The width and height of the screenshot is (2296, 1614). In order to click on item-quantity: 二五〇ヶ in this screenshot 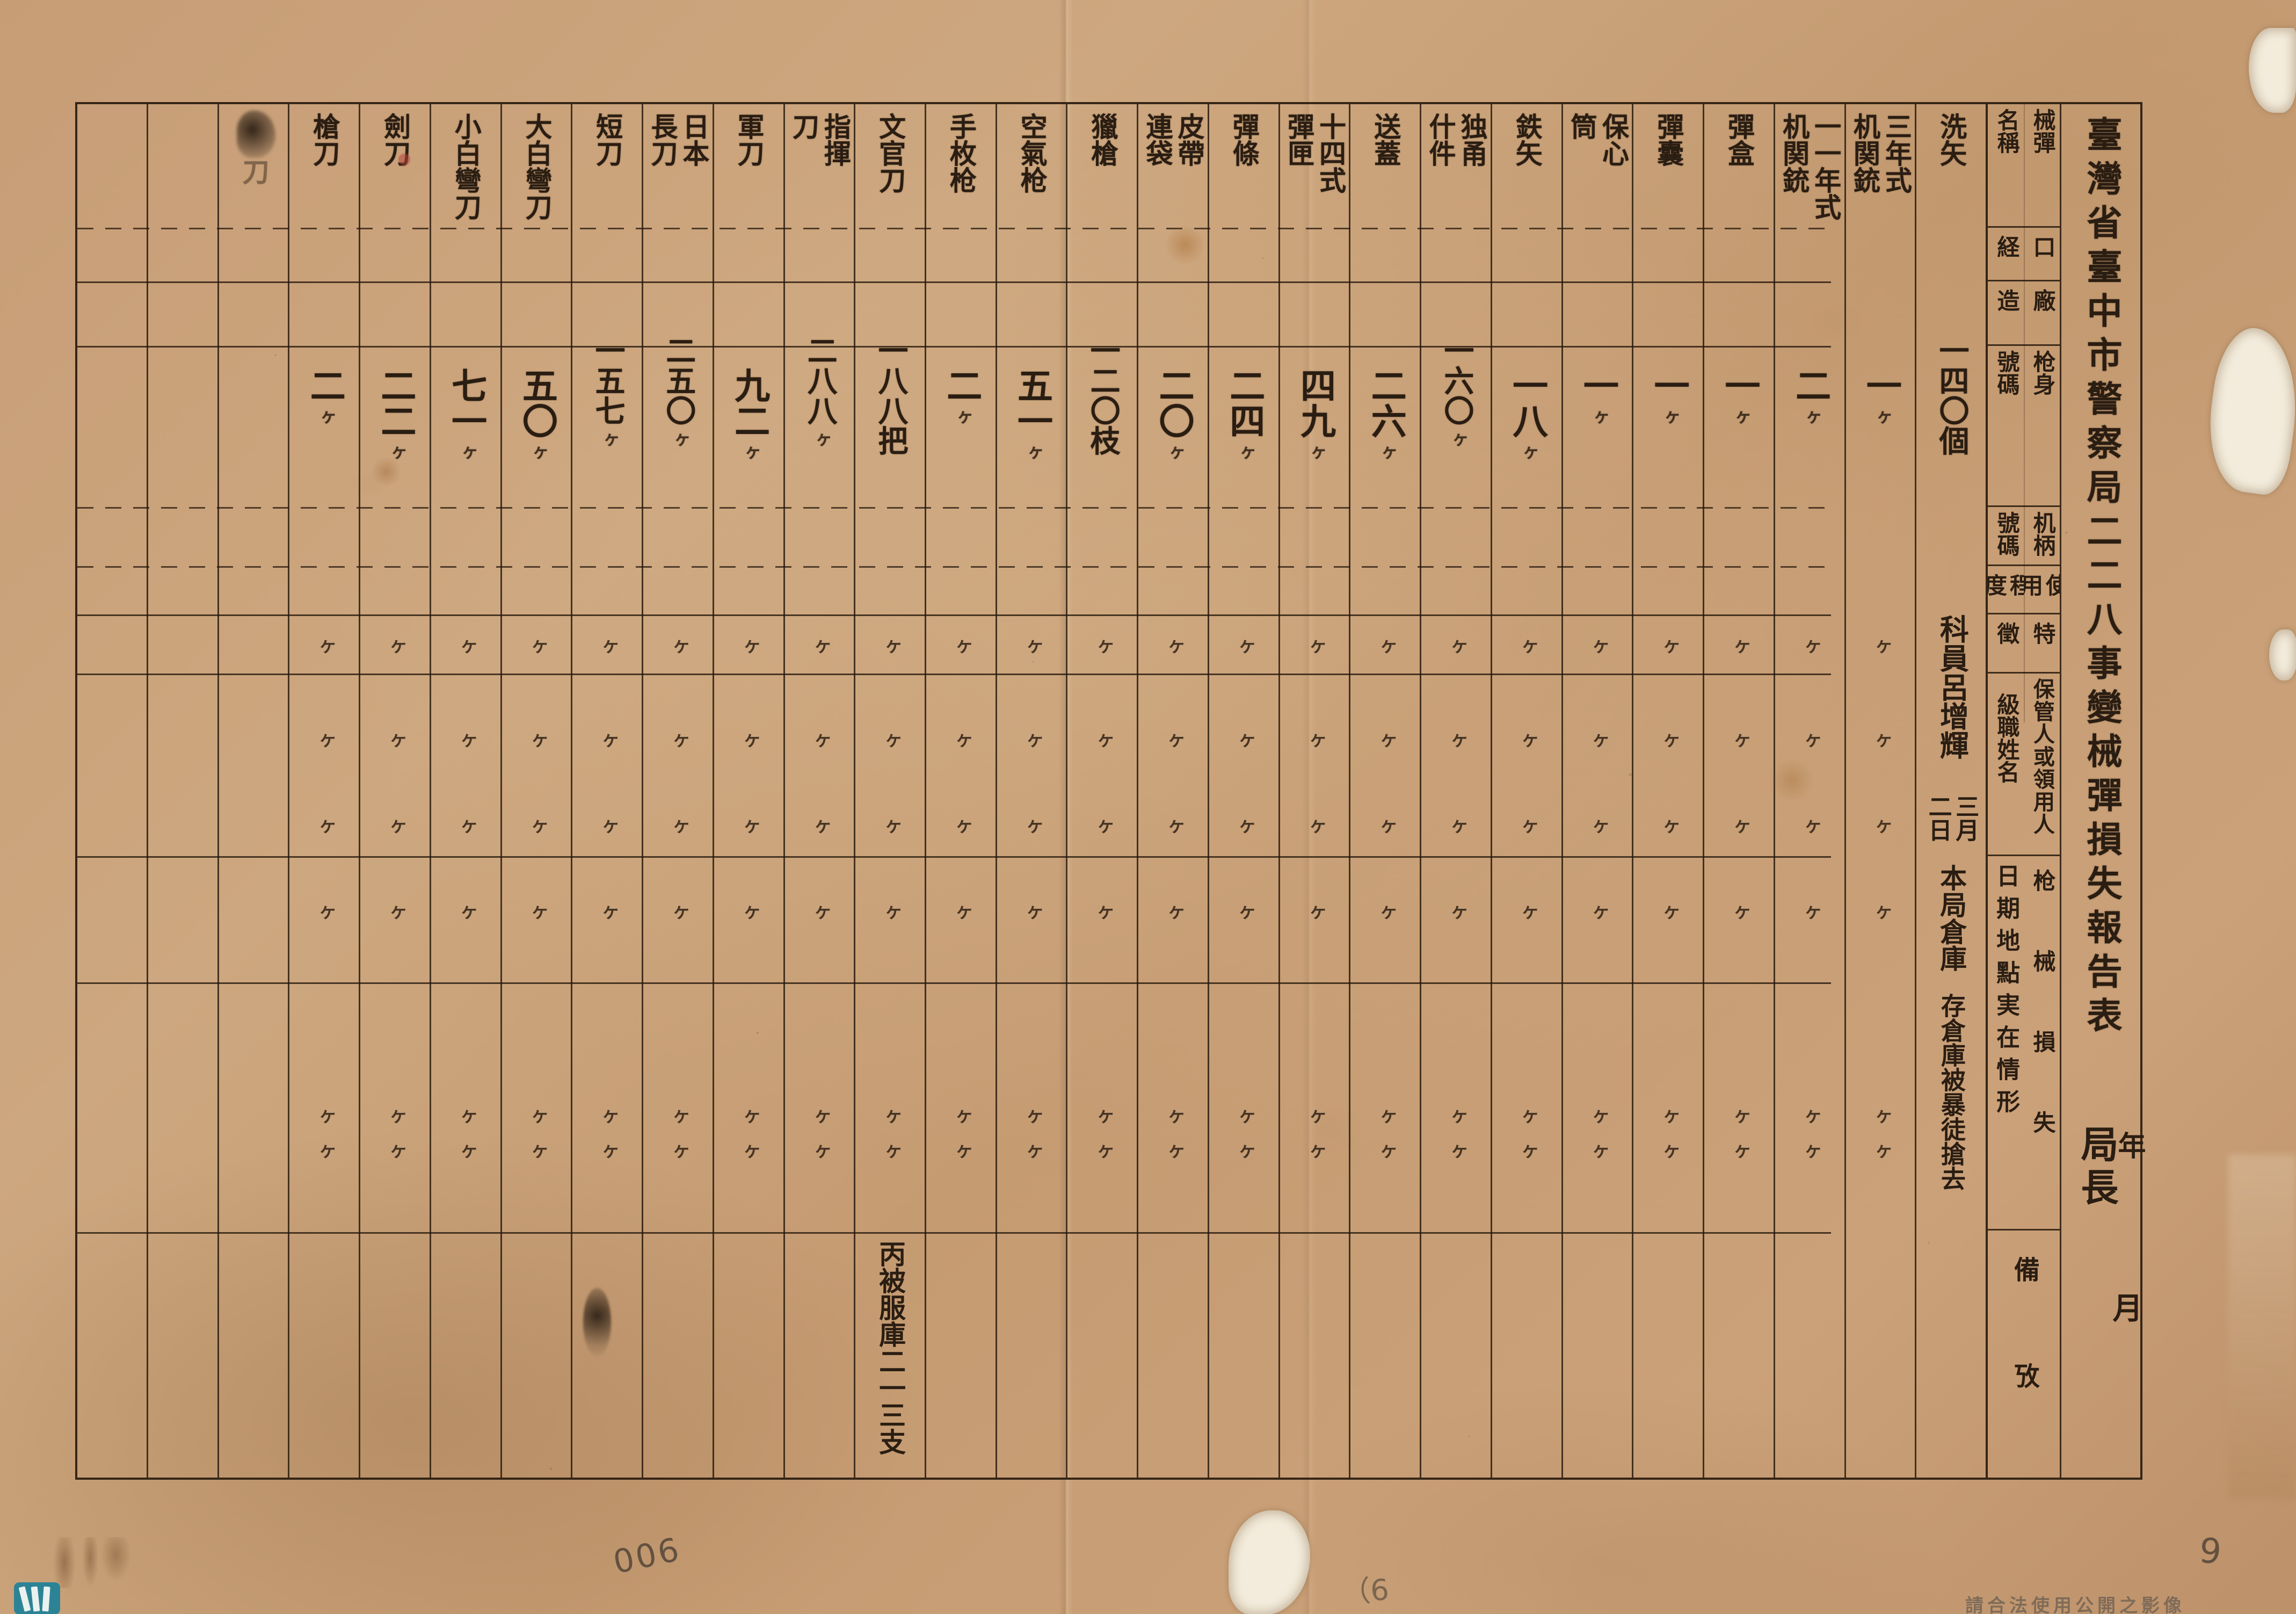, I will do `click(678, 392)`.